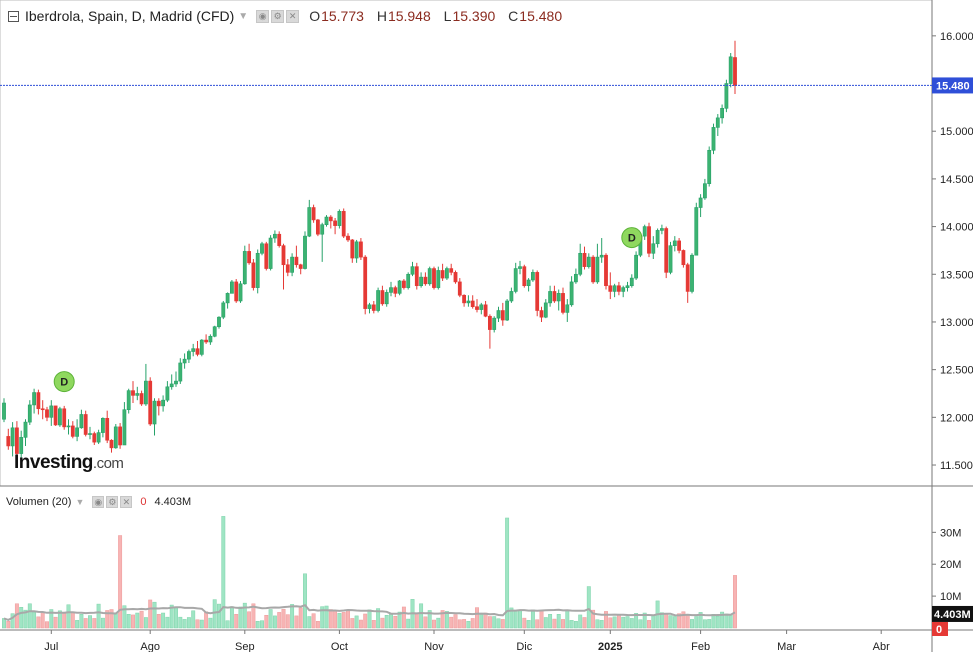  What do you see at coordinates (940, 629) in the screenshot?
I see `volume-zero-tag` at bounding box center [940, 629].